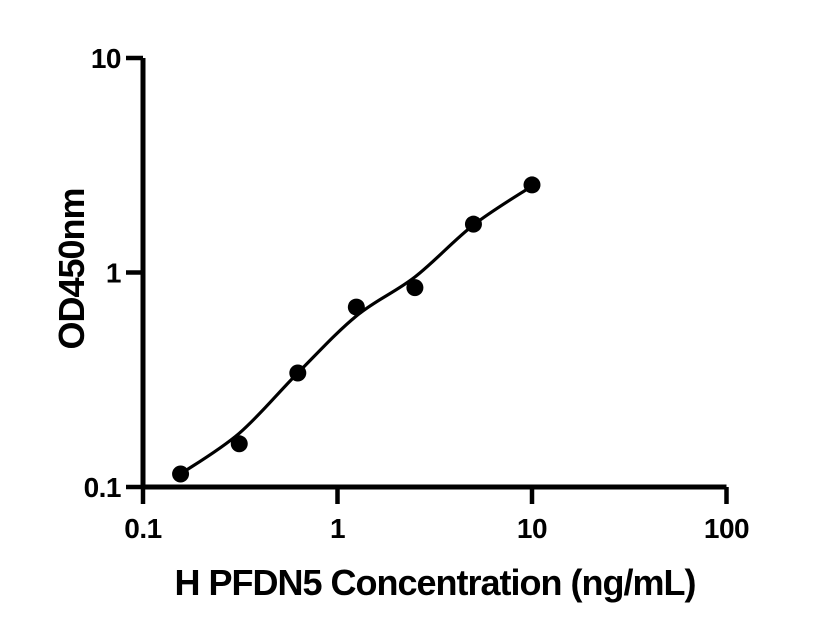 This screenshot has height=640, width=816. I want to click on x-tick-label: 10, so click(532, 528).